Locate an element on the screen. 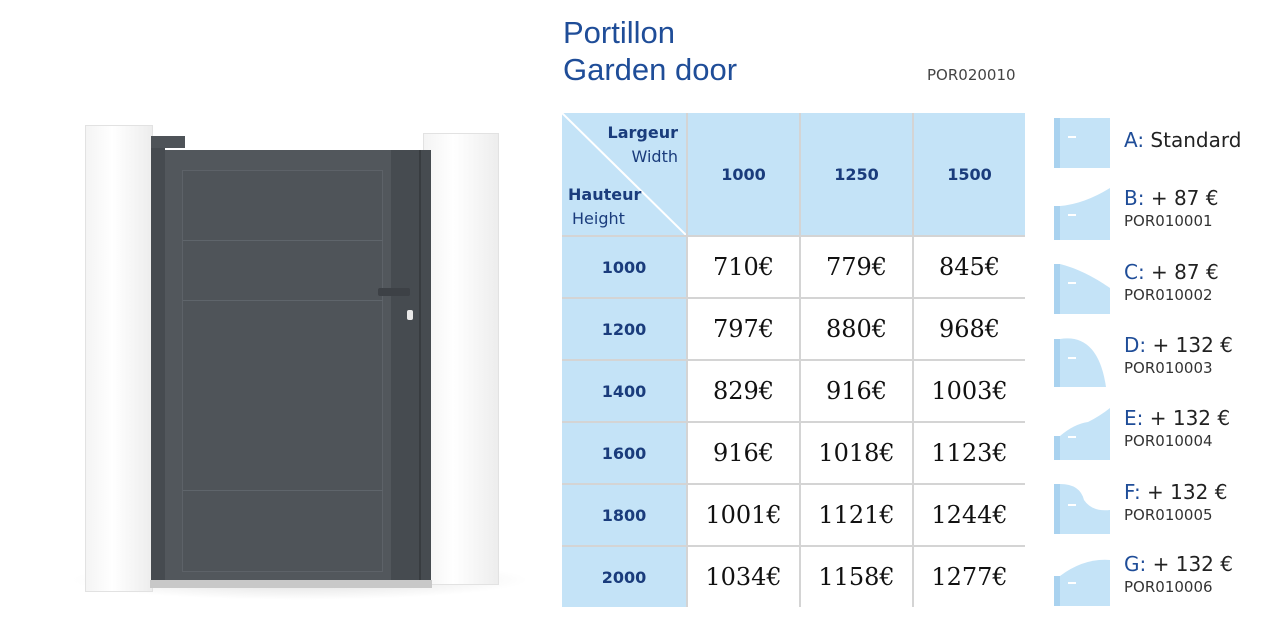 Image resolution: width=1276 pixels, height=644 pixels. convex-rising-top-icon is located at coordinates (1082, 214).